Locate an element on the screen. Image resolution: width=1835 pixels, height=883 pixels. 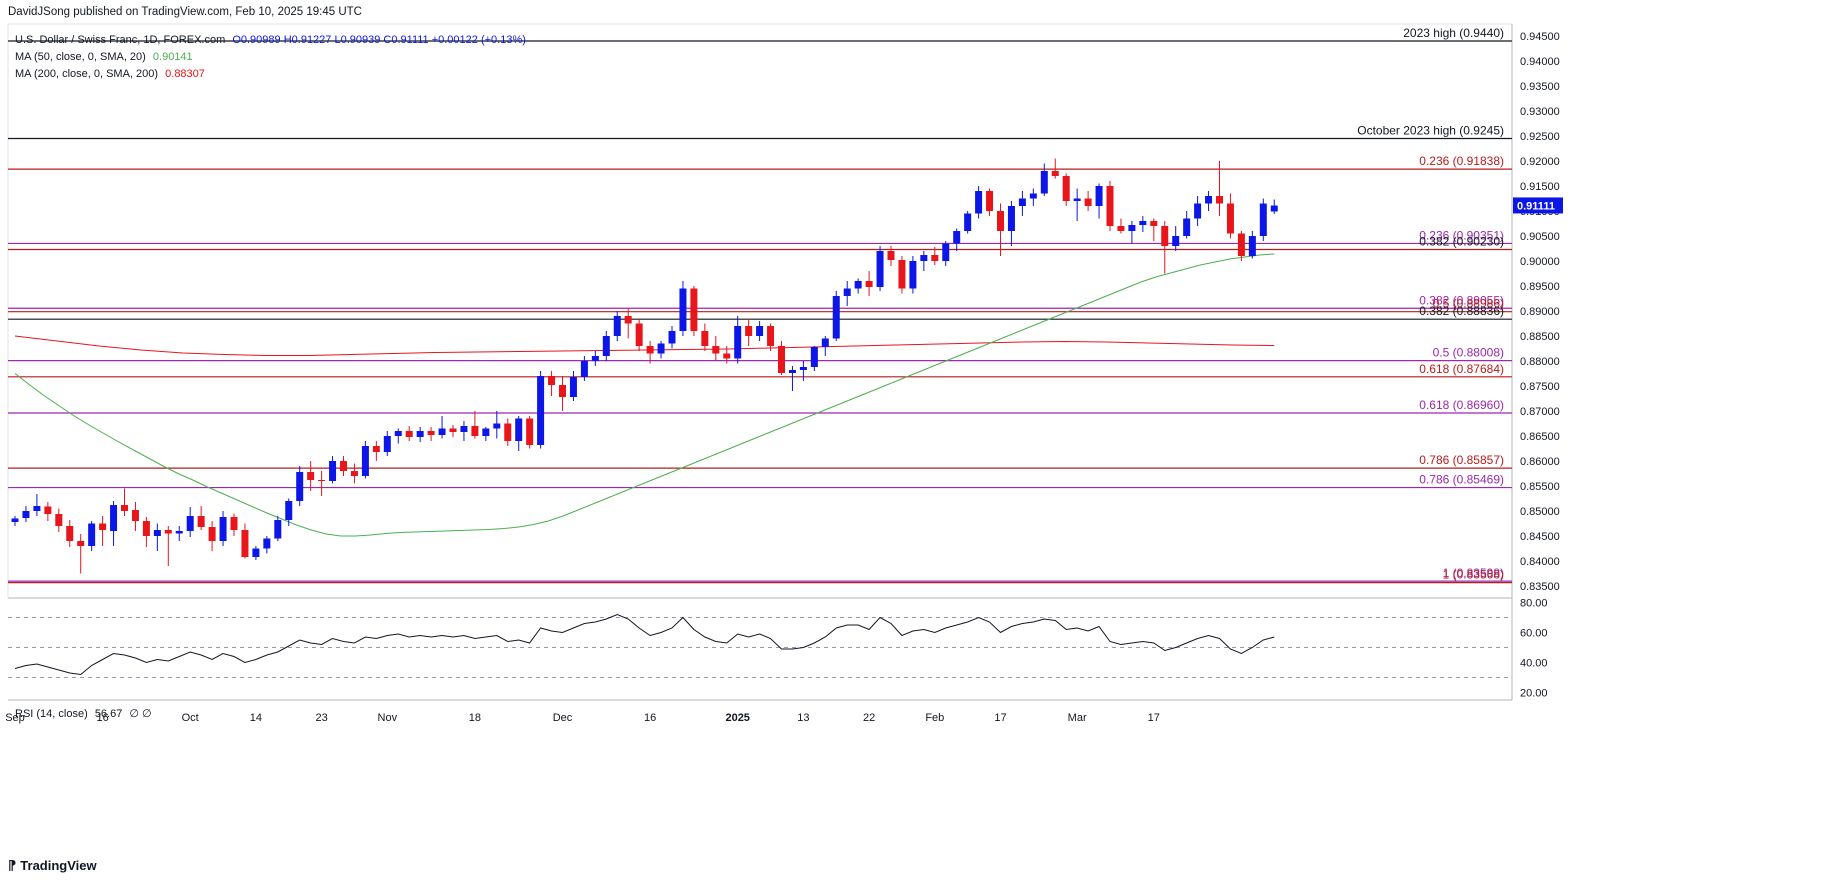
time-axis-tick-label: 14 is located at coordinates (256, 718).